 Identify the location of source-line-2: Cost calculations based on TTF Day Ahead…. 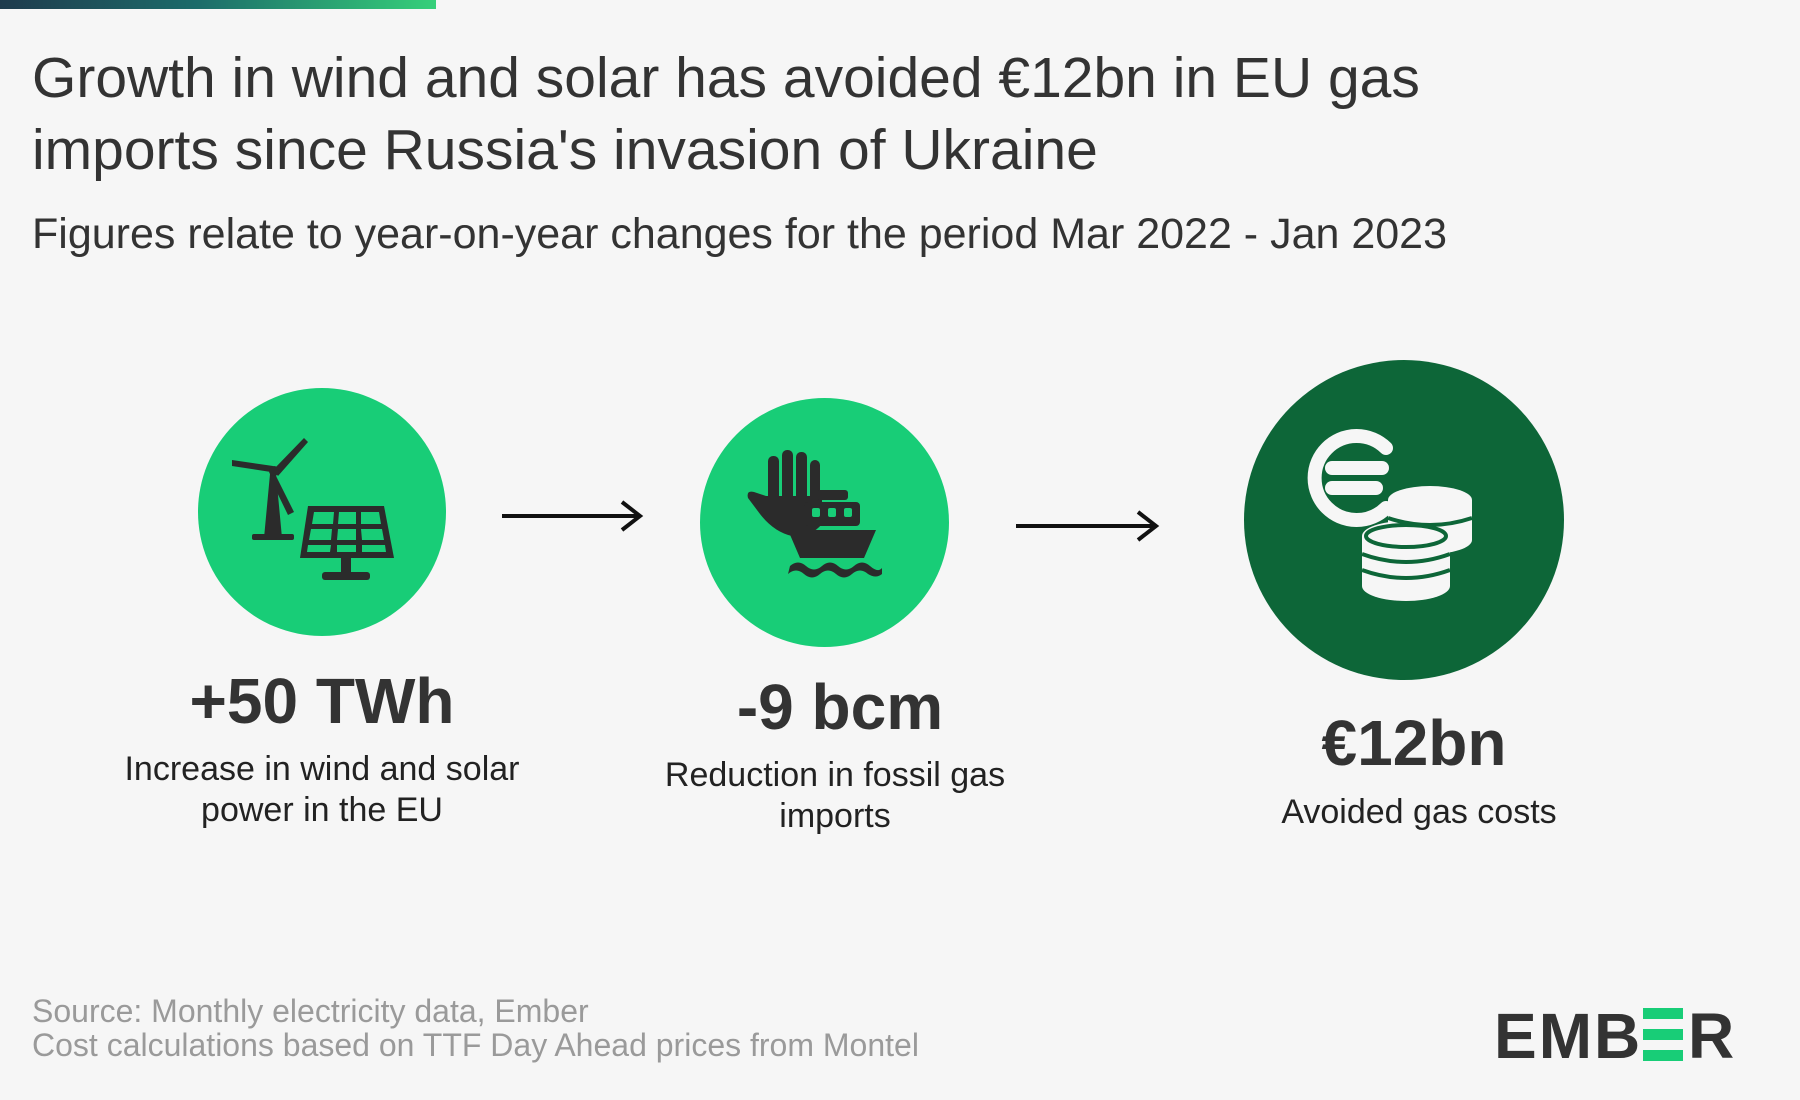
(475, 1045).